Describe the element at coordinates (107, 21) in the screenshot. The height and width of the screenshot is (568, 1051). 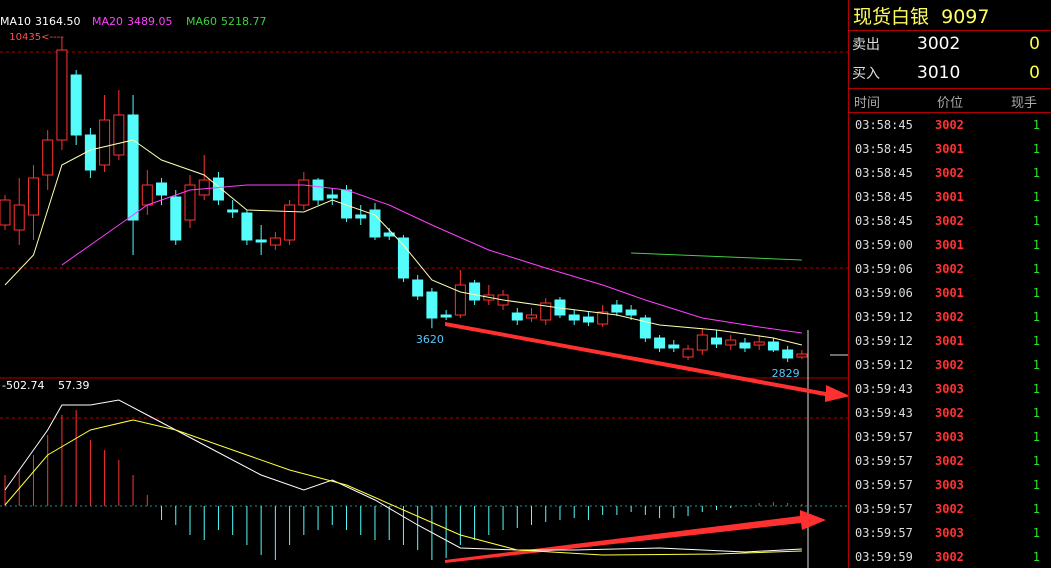
I see `legend-name: MA20` at that location.